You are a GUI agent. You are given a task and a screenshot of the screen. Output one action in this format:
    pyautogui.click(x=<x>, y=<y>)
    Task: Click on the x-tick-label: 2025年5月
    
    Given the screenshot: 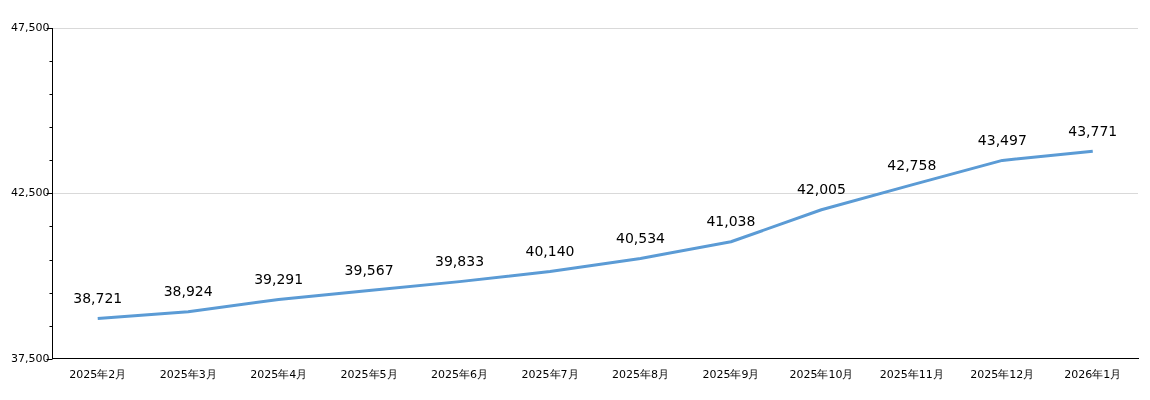 What is the action you would take?
    pyautogui.click(x=369, y=375)
    